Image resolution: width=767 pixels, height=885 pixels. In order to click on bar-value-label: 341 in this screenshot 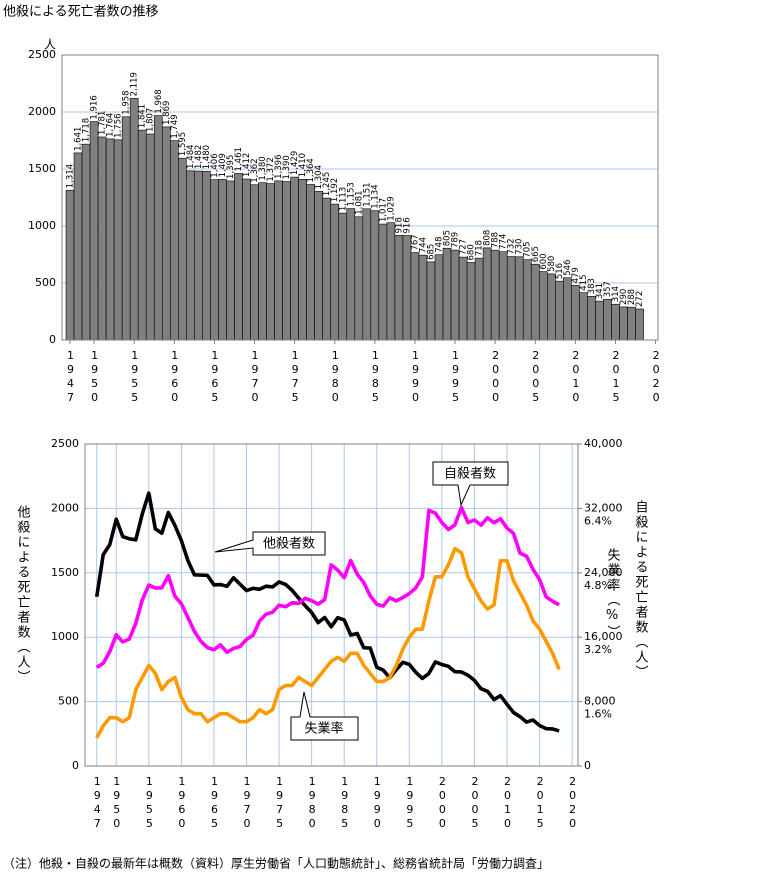, I will do `click(600, 291)`.